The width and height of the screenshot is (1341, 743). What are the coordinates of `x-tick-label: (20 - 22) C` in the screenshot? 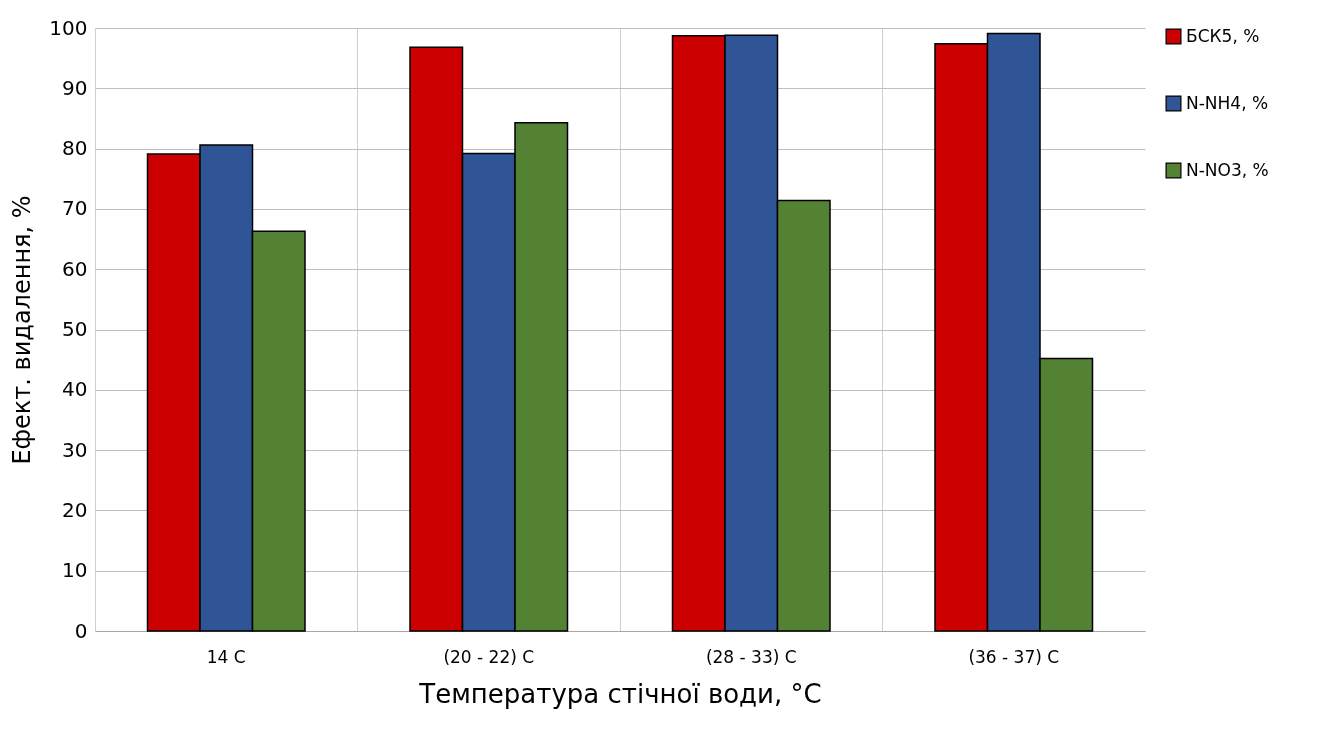 It's located at (489, 656).